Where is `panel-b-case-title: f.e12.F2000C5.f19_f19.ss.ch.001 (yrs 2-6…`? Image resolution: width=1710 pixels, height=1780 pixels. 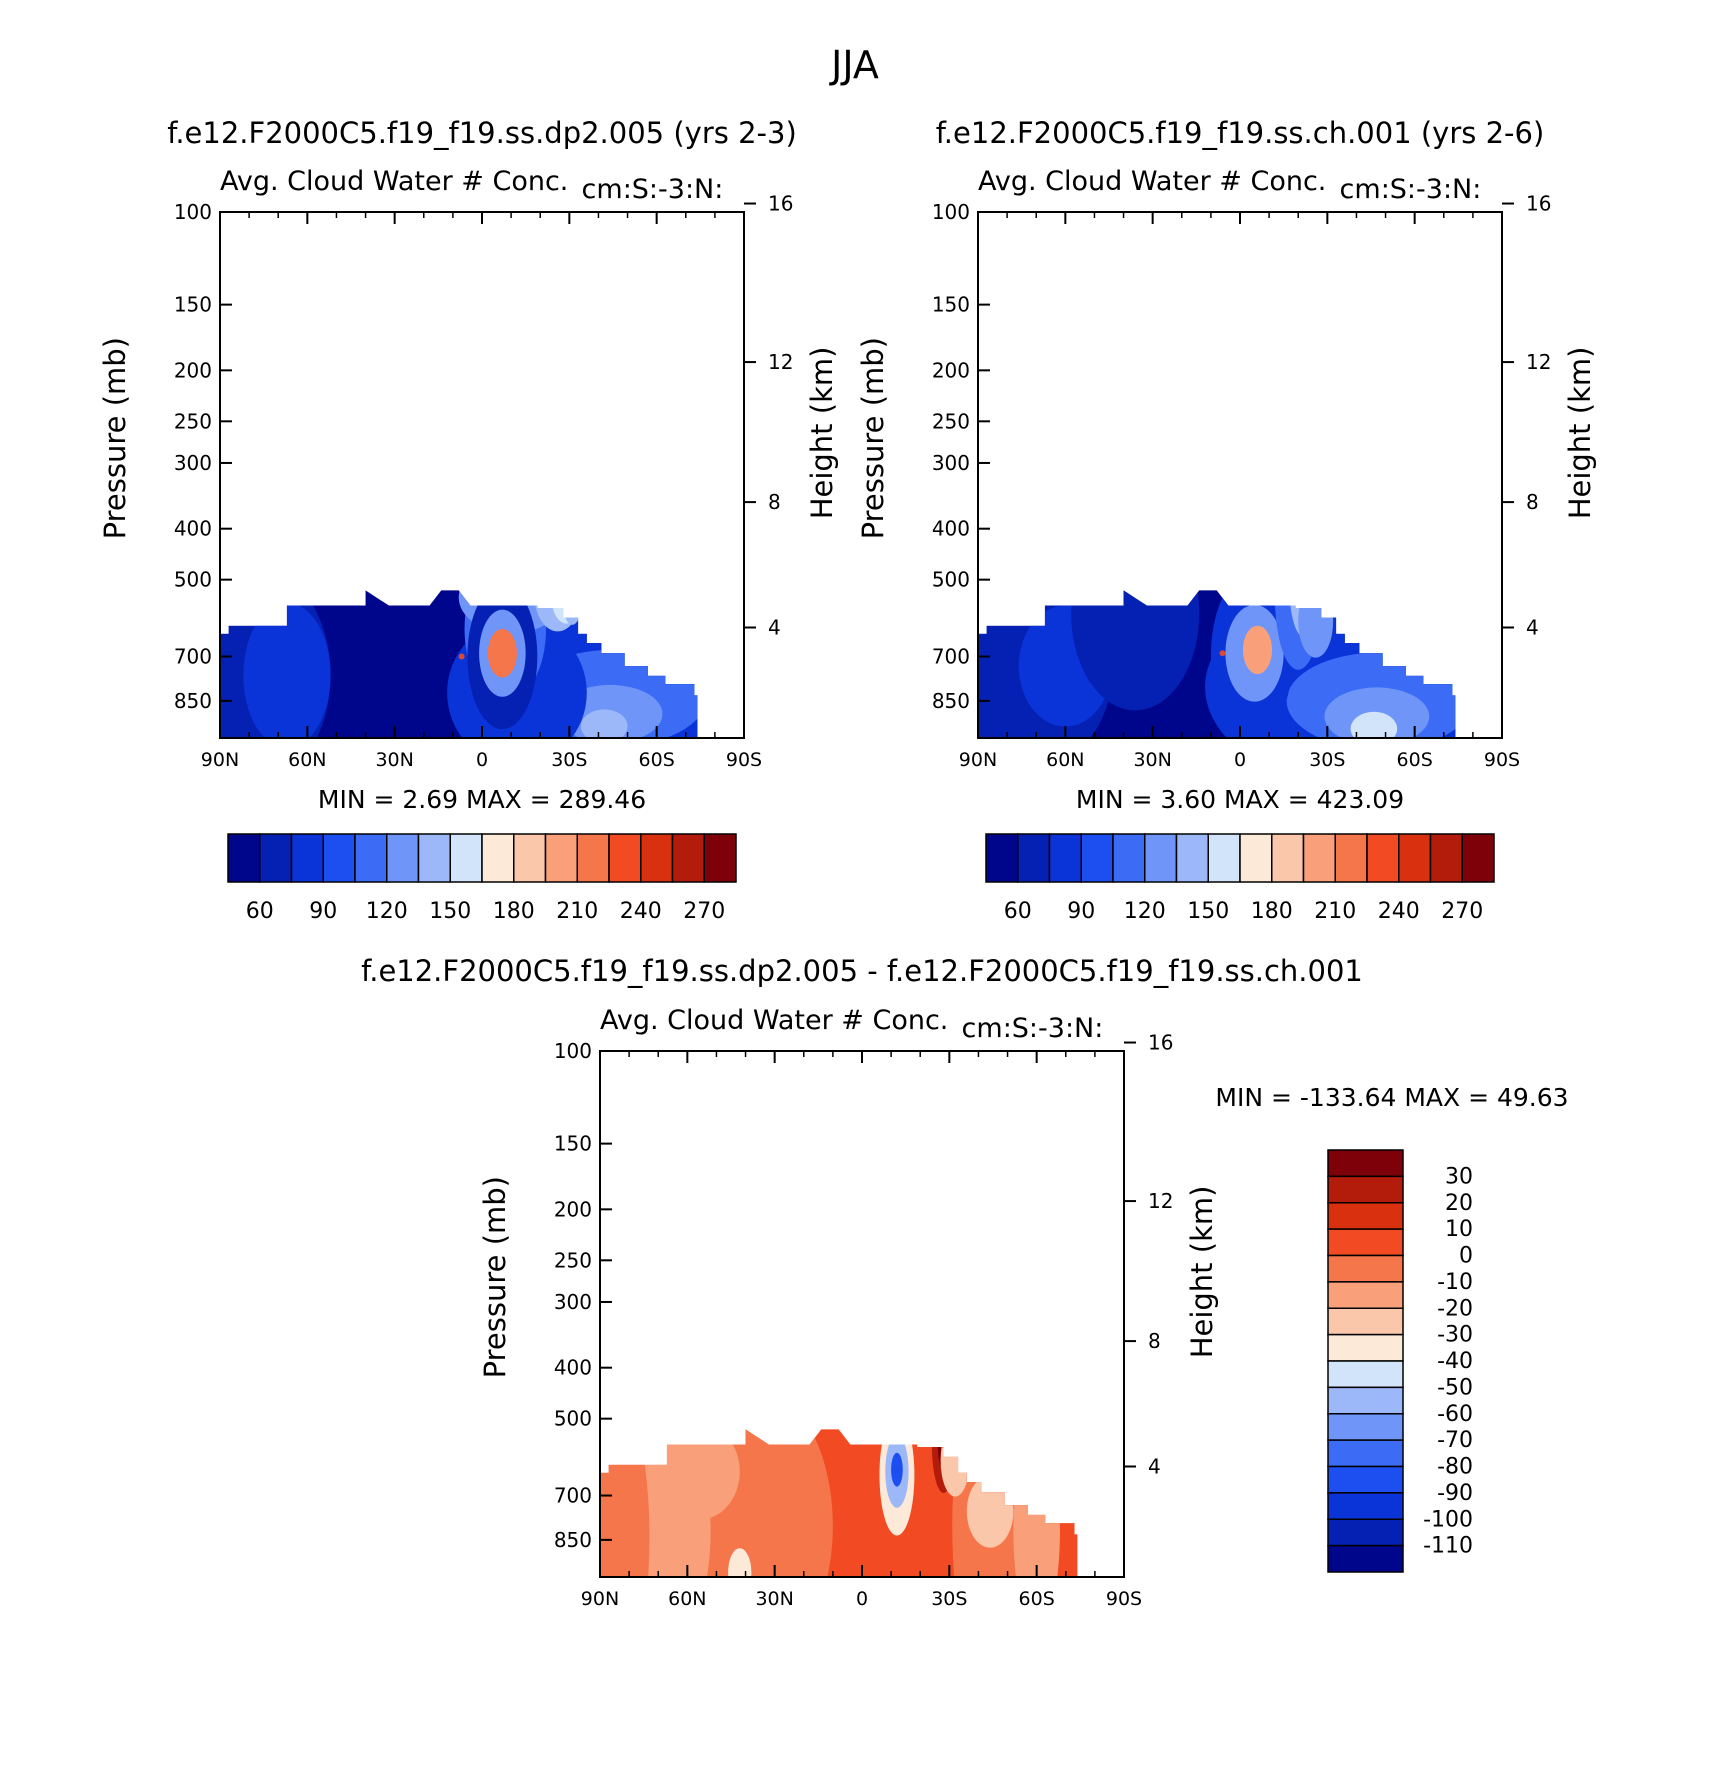 panel-b-case-title: f.e12.F2000C5.f19_f19.ss.ch.001 (yrs 2-6… is located at coordinates (1240, 133).